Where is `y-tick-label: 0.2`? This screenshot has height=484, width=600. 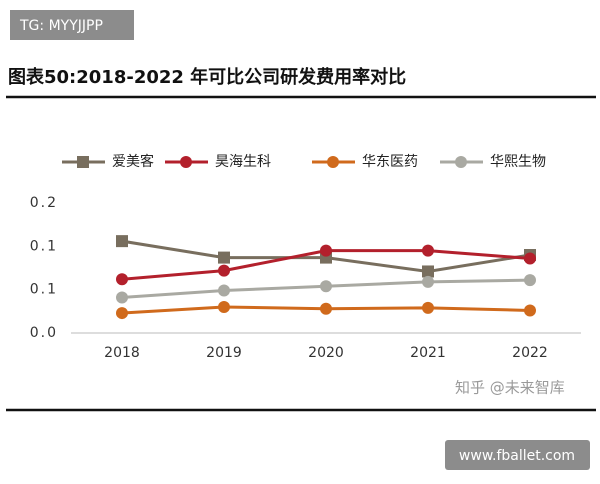
y-tick-label: 0.2 is located at coordinates (44, 203).